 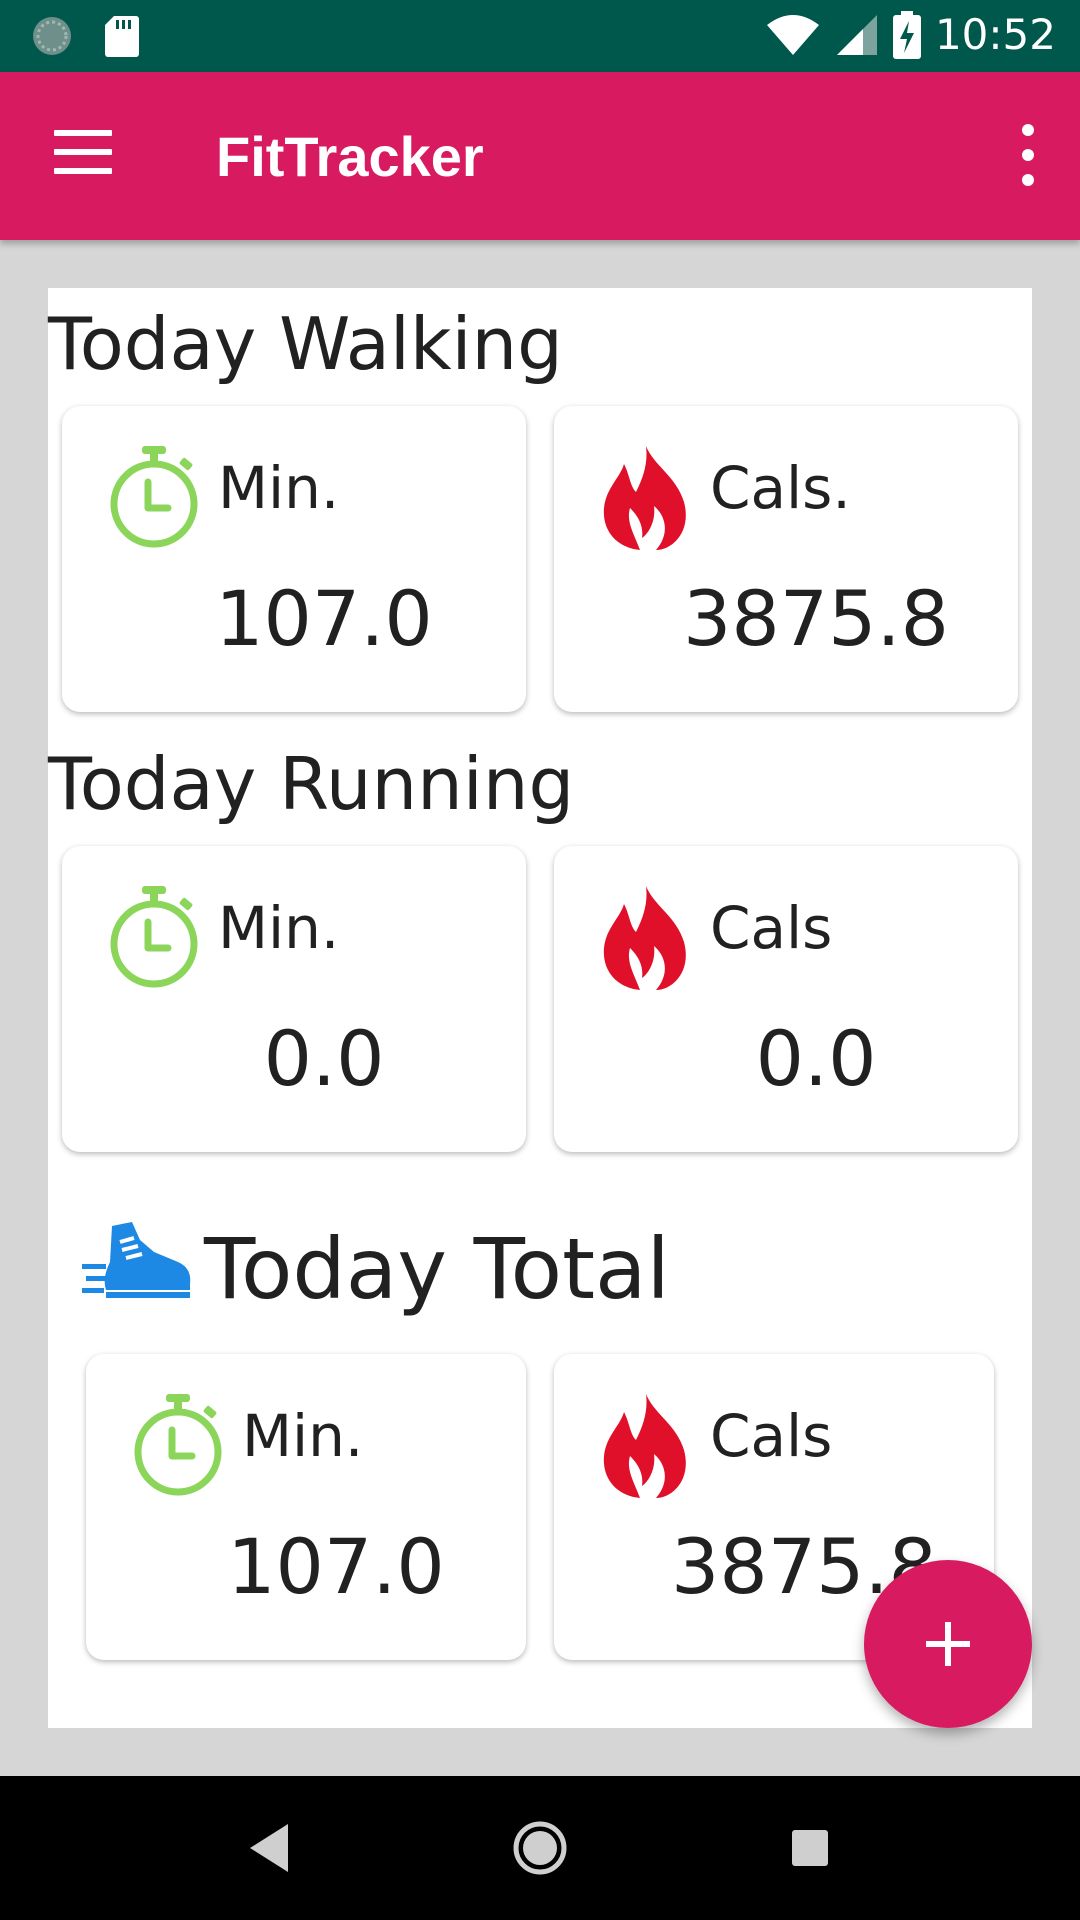 I want to click on walking-cals-label: Cals., so click(x=780, y=488).